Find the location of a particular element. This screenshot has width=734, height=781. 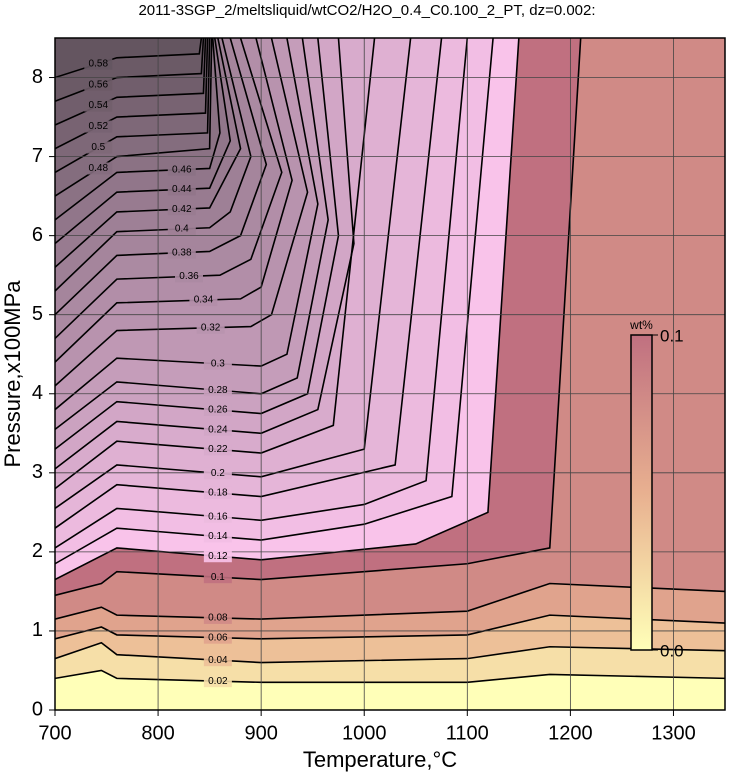

contour-label: 0.5 is located at coordinates (98, 147).